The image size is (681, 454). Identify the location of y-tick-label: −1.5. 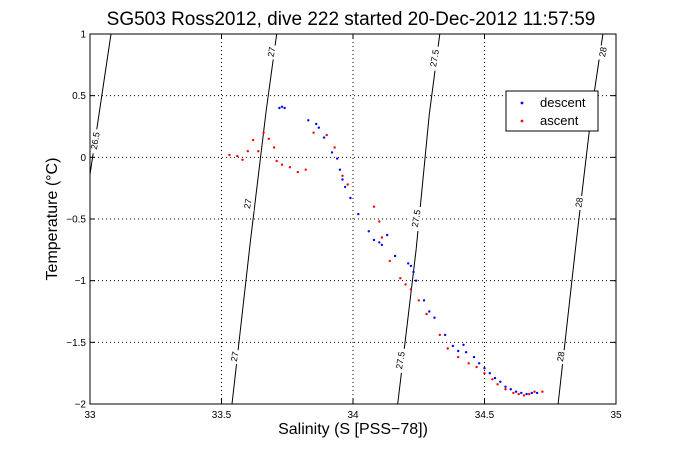
(76, 343).